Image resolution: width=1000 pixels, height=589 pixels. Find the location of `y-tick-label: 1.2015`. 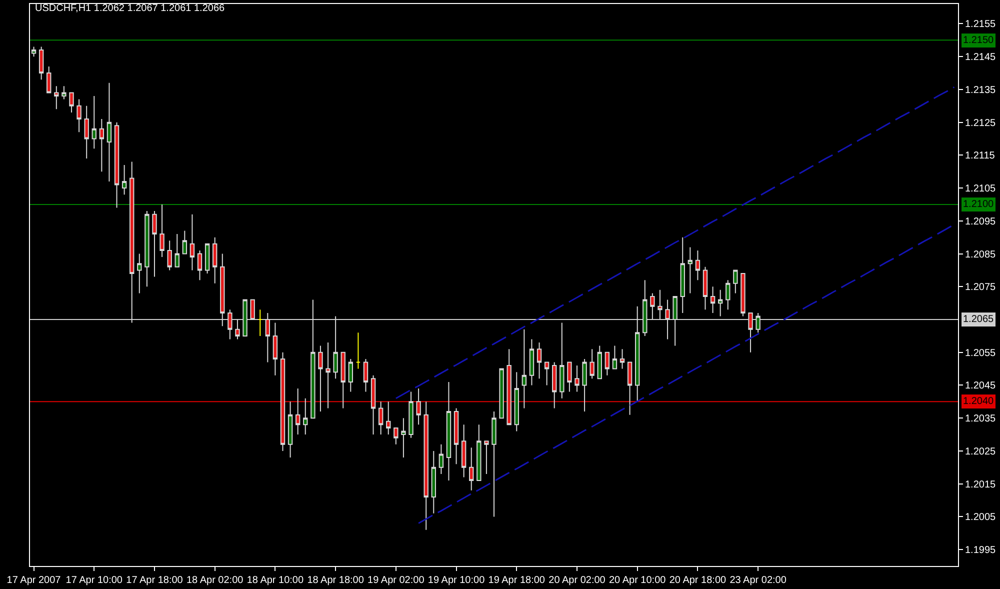

y-tick-label: 1.2015 is located at coordinates (980, 484).